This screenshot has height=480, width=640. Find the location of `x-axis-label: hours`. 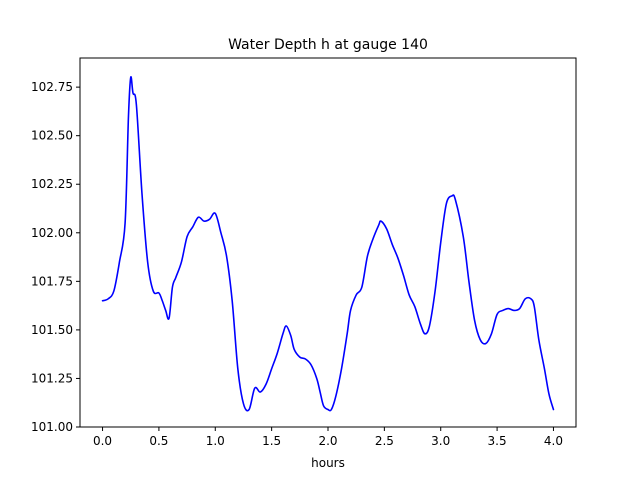

x-axis-label: hours is located at coordinates (328, 463).